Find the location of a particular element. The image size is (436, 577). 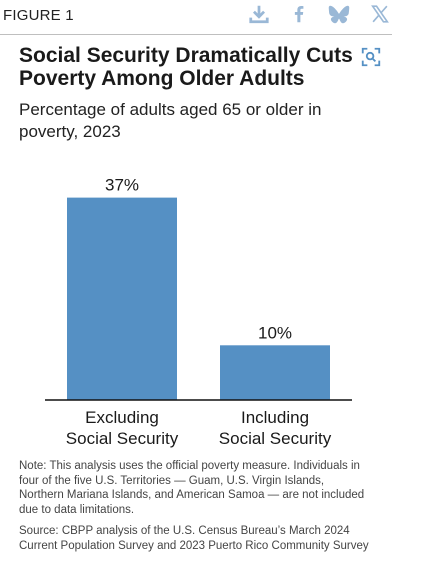

expand-icon is located at coordinates (371, 57).